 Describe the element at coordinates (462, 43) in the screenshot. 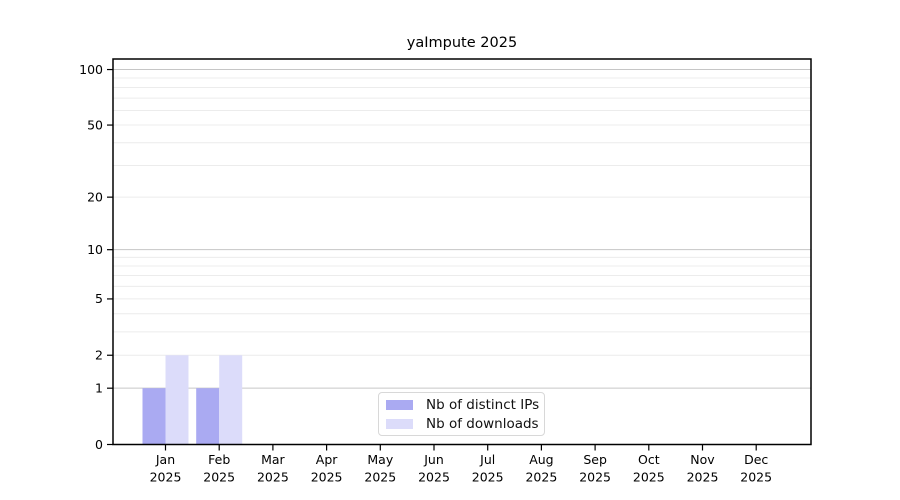

I see `chart-title: yaImpute 2025` at that location.